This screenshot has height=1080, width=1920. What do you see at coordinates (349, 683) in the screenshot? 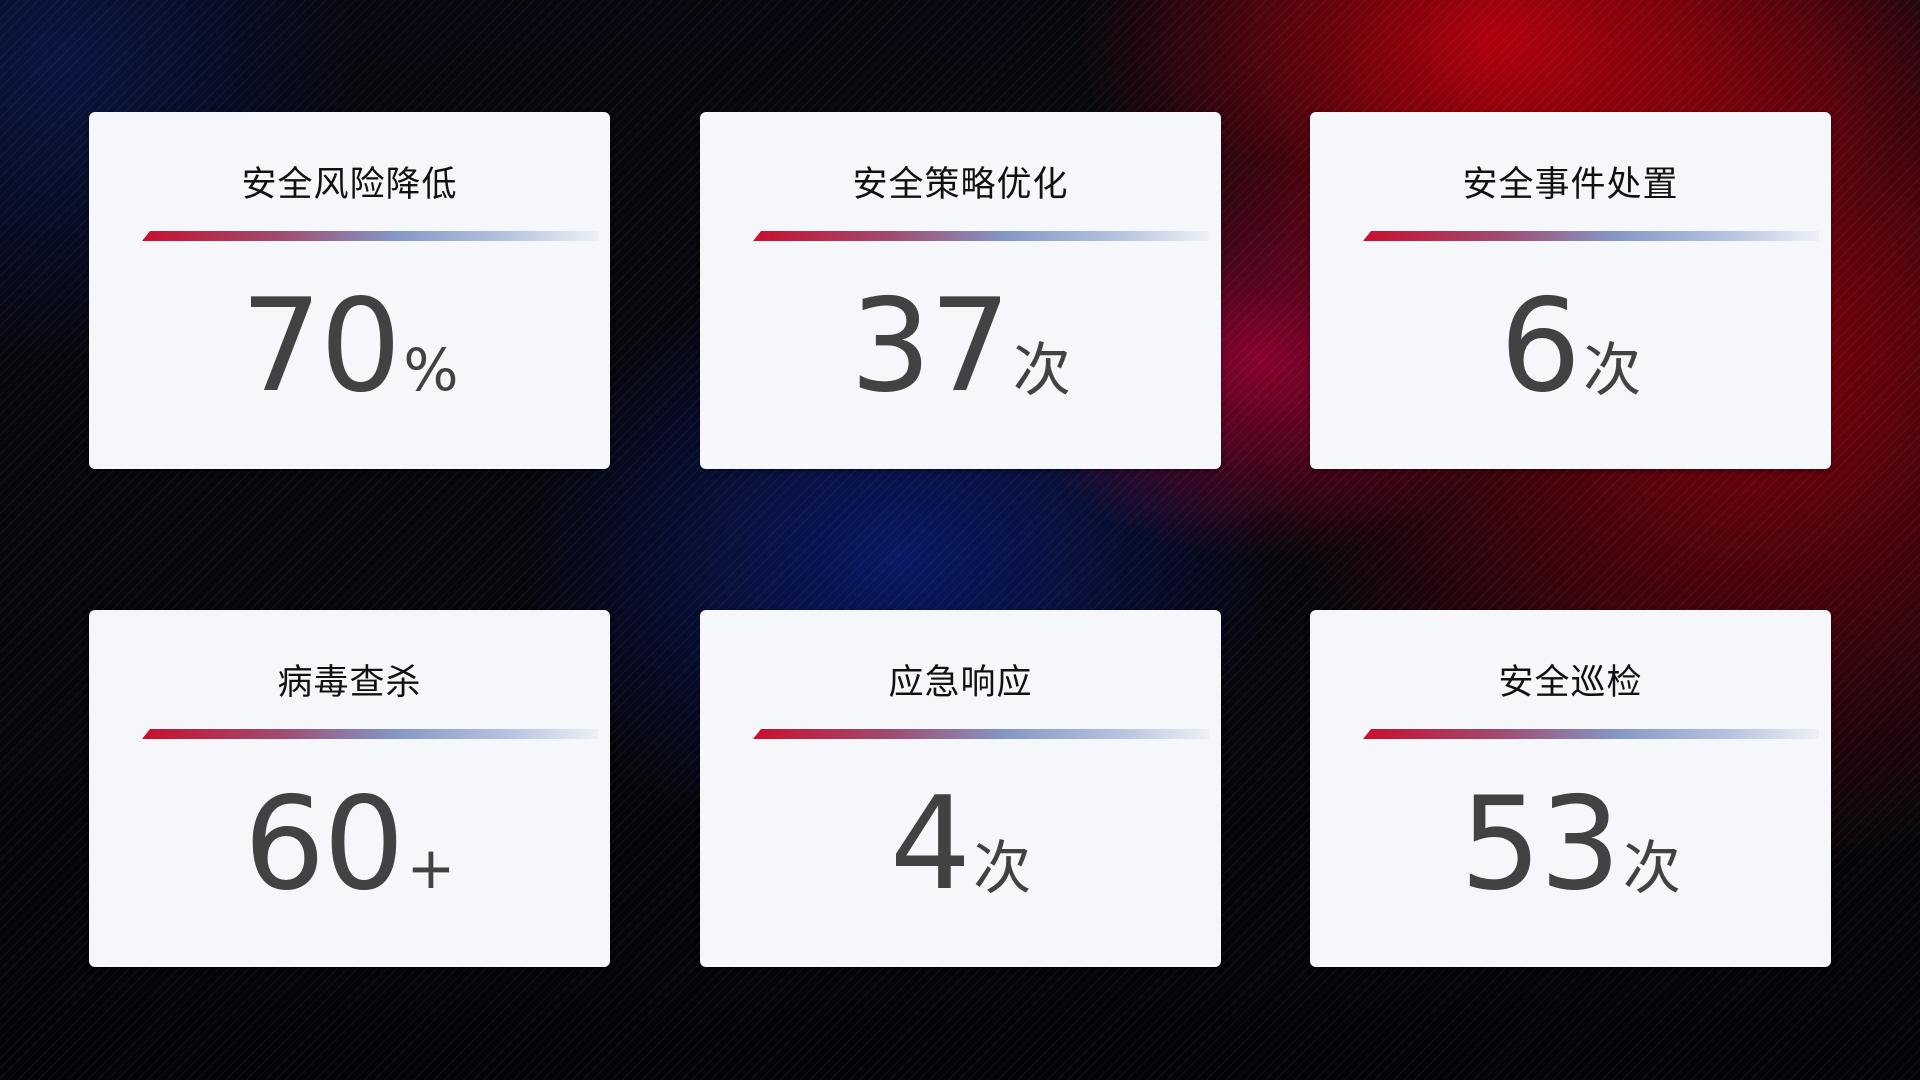
I see `card-title: 病毒查杀` at bounding box center [349, 683].